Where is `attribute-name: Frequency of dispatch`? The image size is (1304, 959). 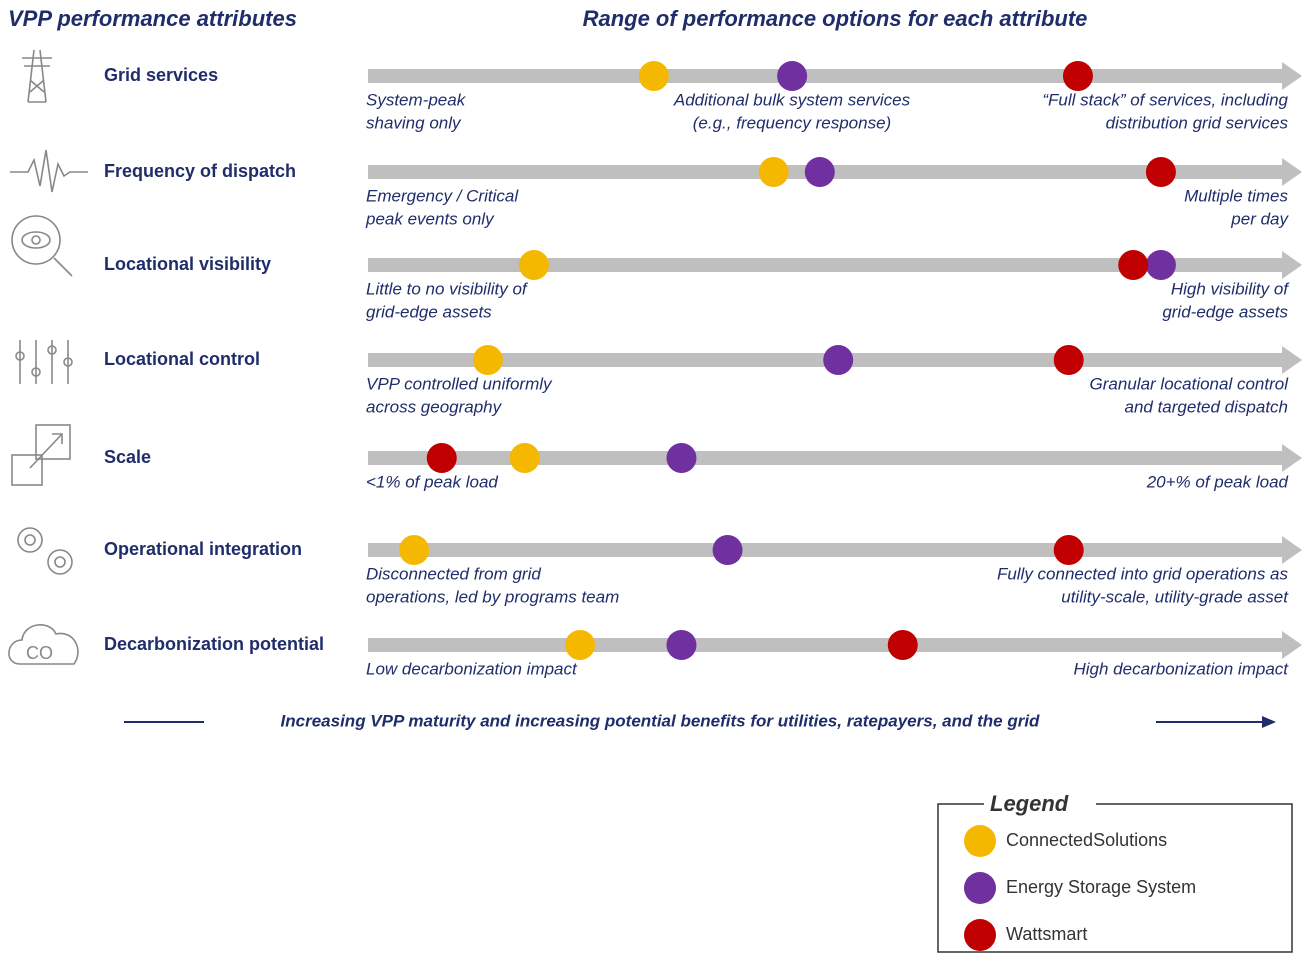
attribute-name: Frequency of dispatch is located at coordinates (200, 171).